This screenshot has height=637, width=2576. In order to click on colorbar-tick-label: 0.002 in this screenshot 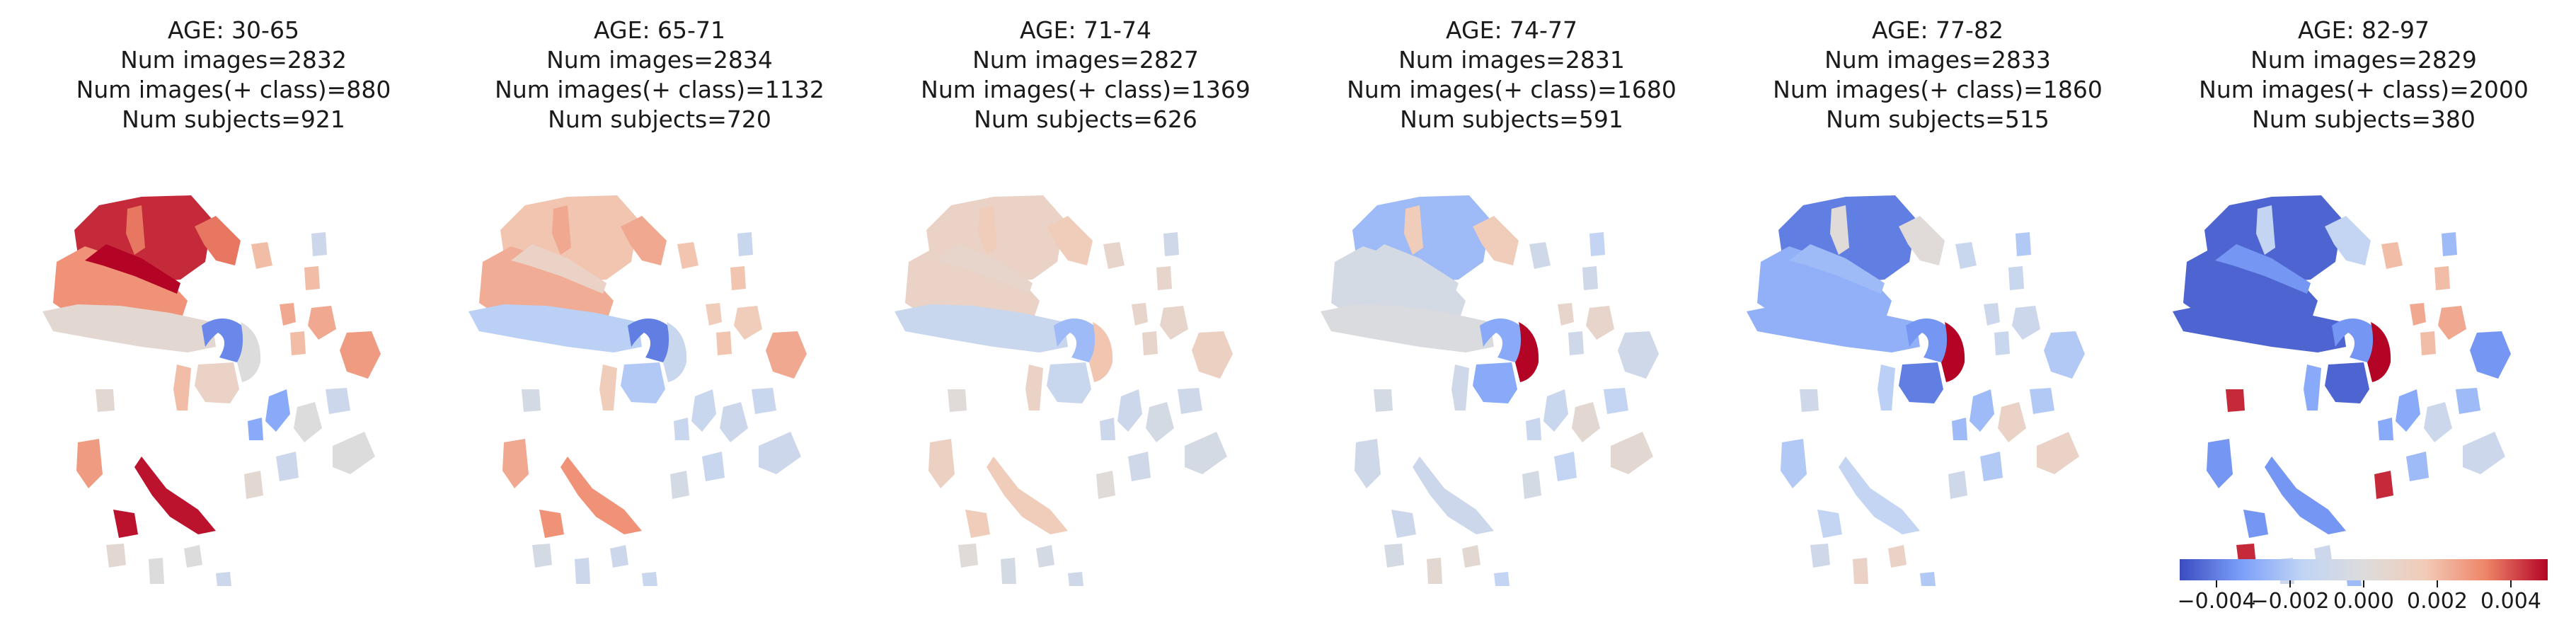, I will do `click(2437, 601)`.